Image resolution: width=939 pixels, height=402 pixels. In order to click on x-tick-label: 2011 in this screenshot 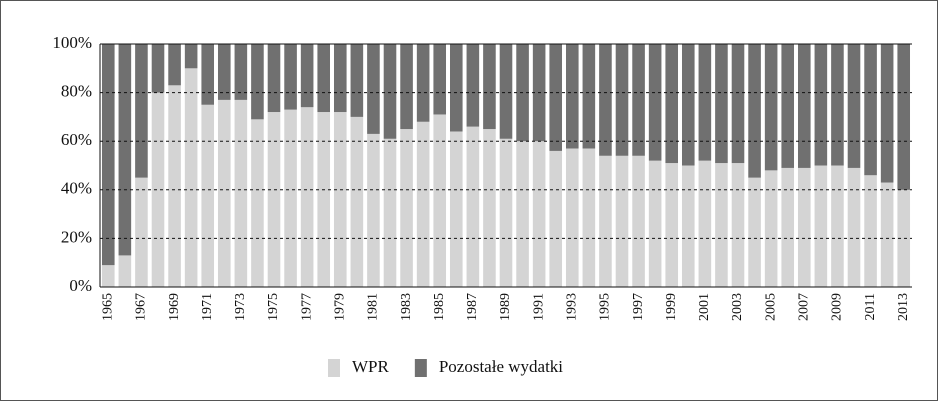, I will do `click(870, 306)`.